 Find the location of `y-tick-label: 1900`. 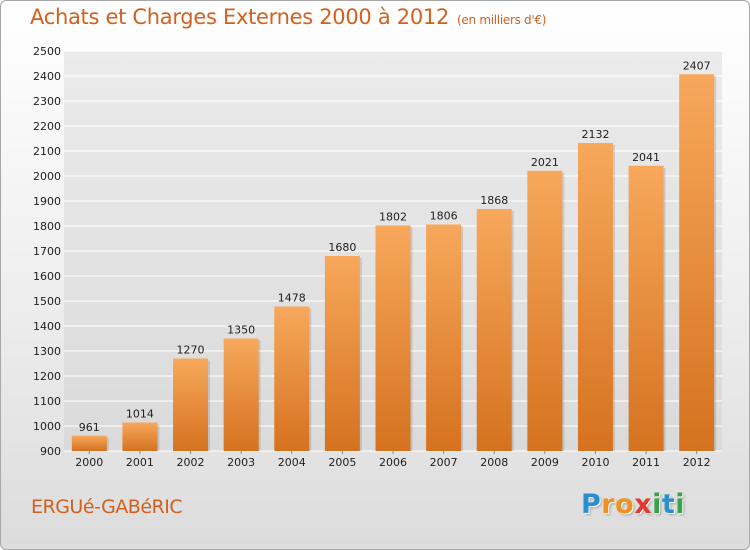

y-tick-label: 1900 is located at coordinates (47, 201).